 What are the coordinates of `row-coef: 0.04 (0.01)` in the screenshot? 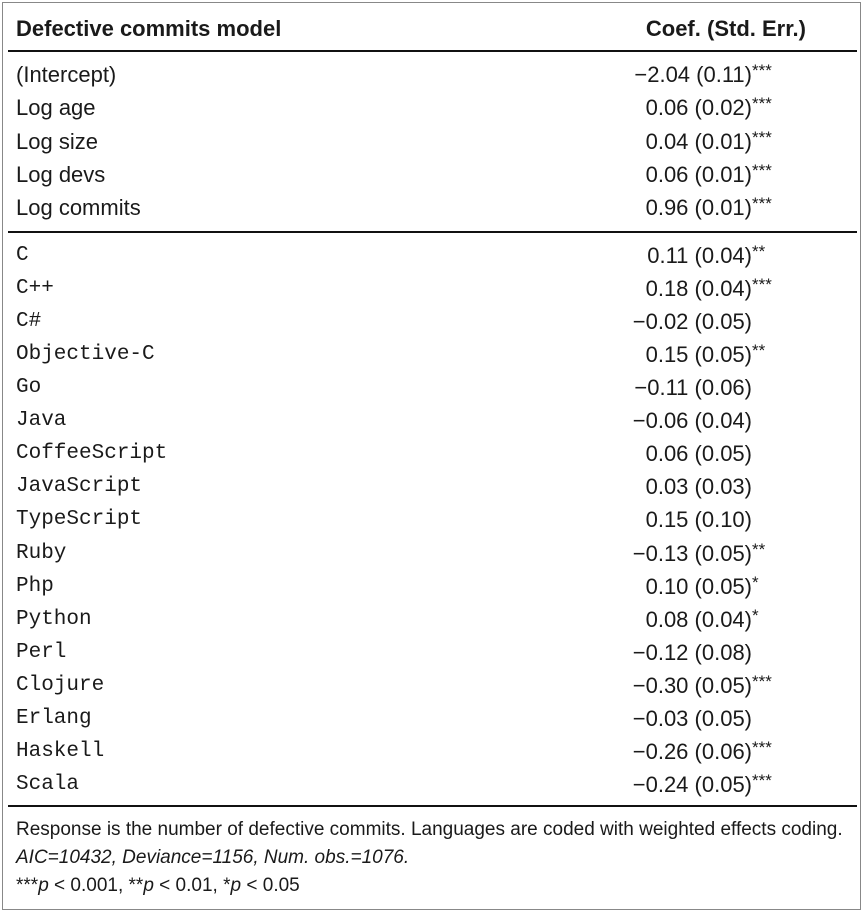 It's located at (698, 141).